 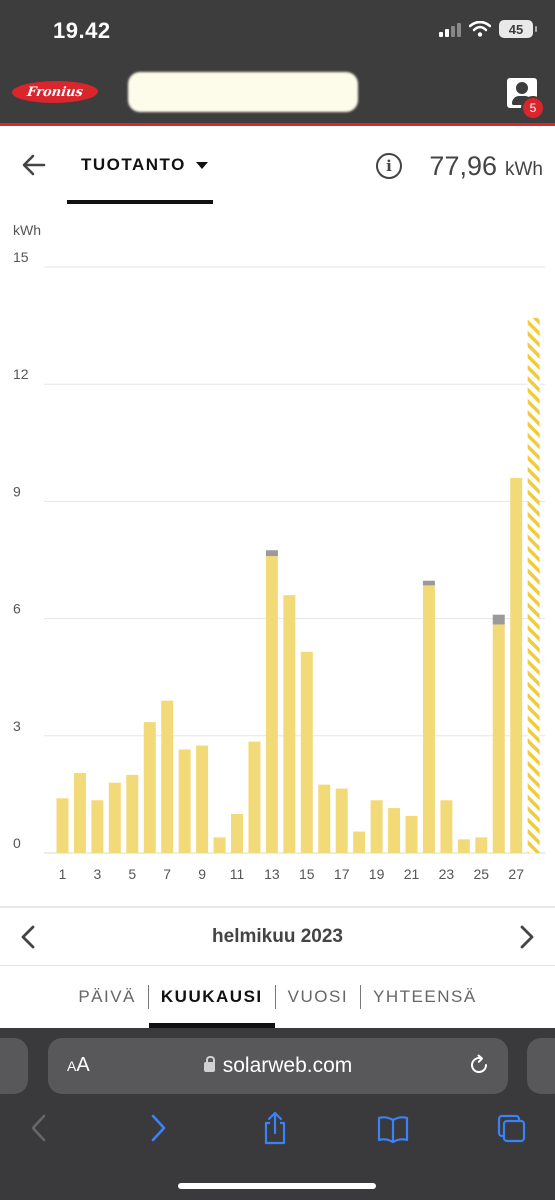 What do you see at coordinates (21, 257) in the screenshot?
I see `y-tick-label: 15` at bounding box center [21, 257].